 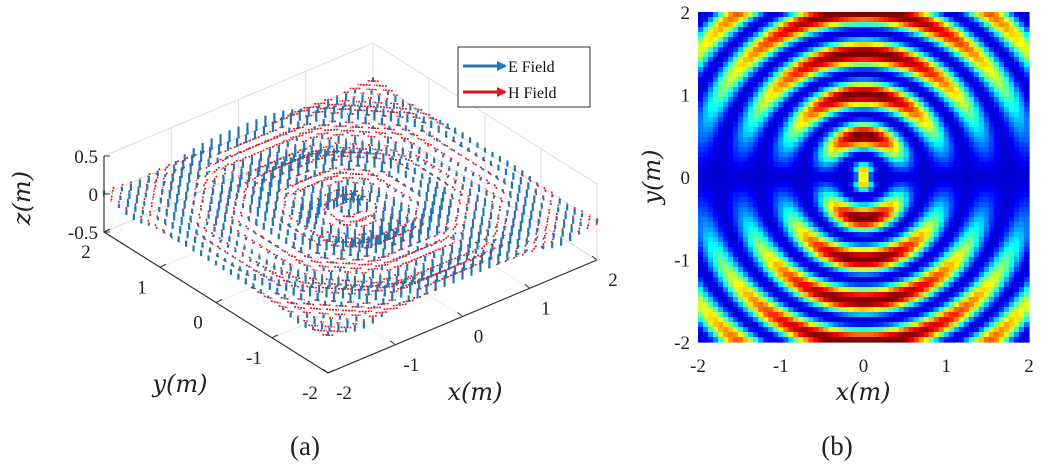 What do you see at coordinates (502, 92) in the screenshot?
I see `legend-h-arrowhead` at bounding box center [502, 92].